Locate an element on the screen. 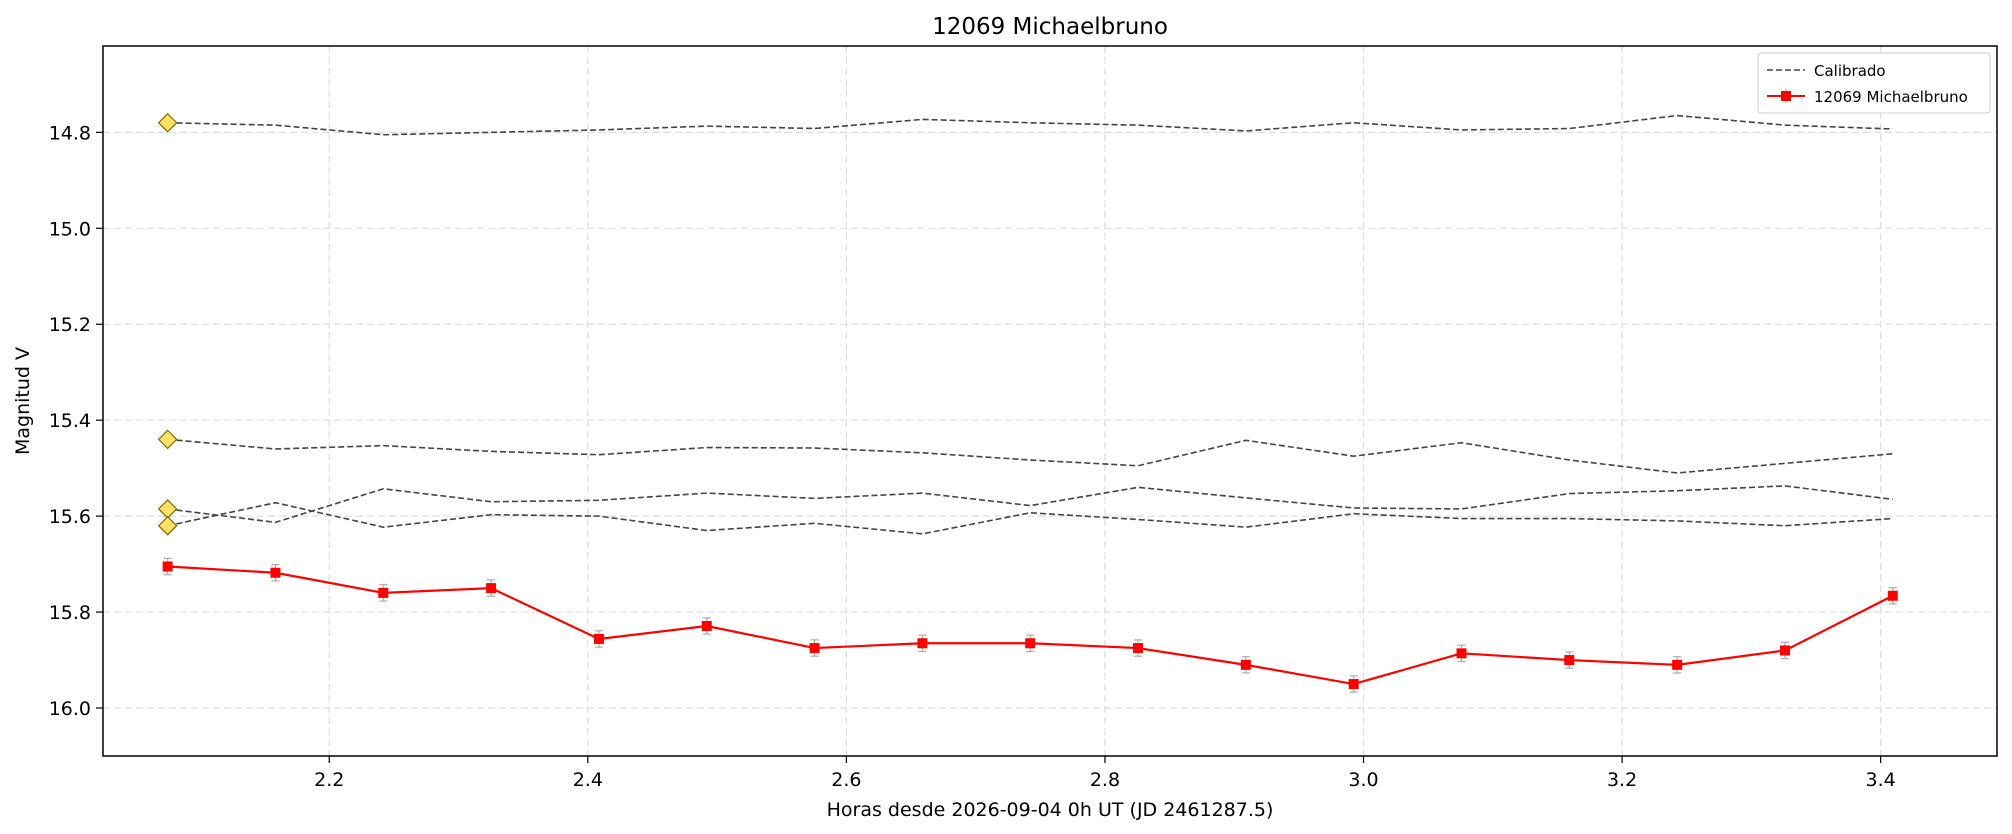  x-tick-label: 3.4 is located at coordinates (1881, 780).